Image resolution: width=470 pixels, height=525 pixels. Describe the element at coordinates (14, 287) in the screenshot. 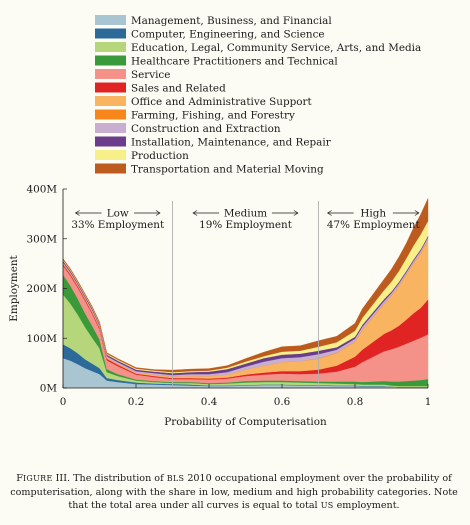

I see `y-axis-label: Employment` at that location.